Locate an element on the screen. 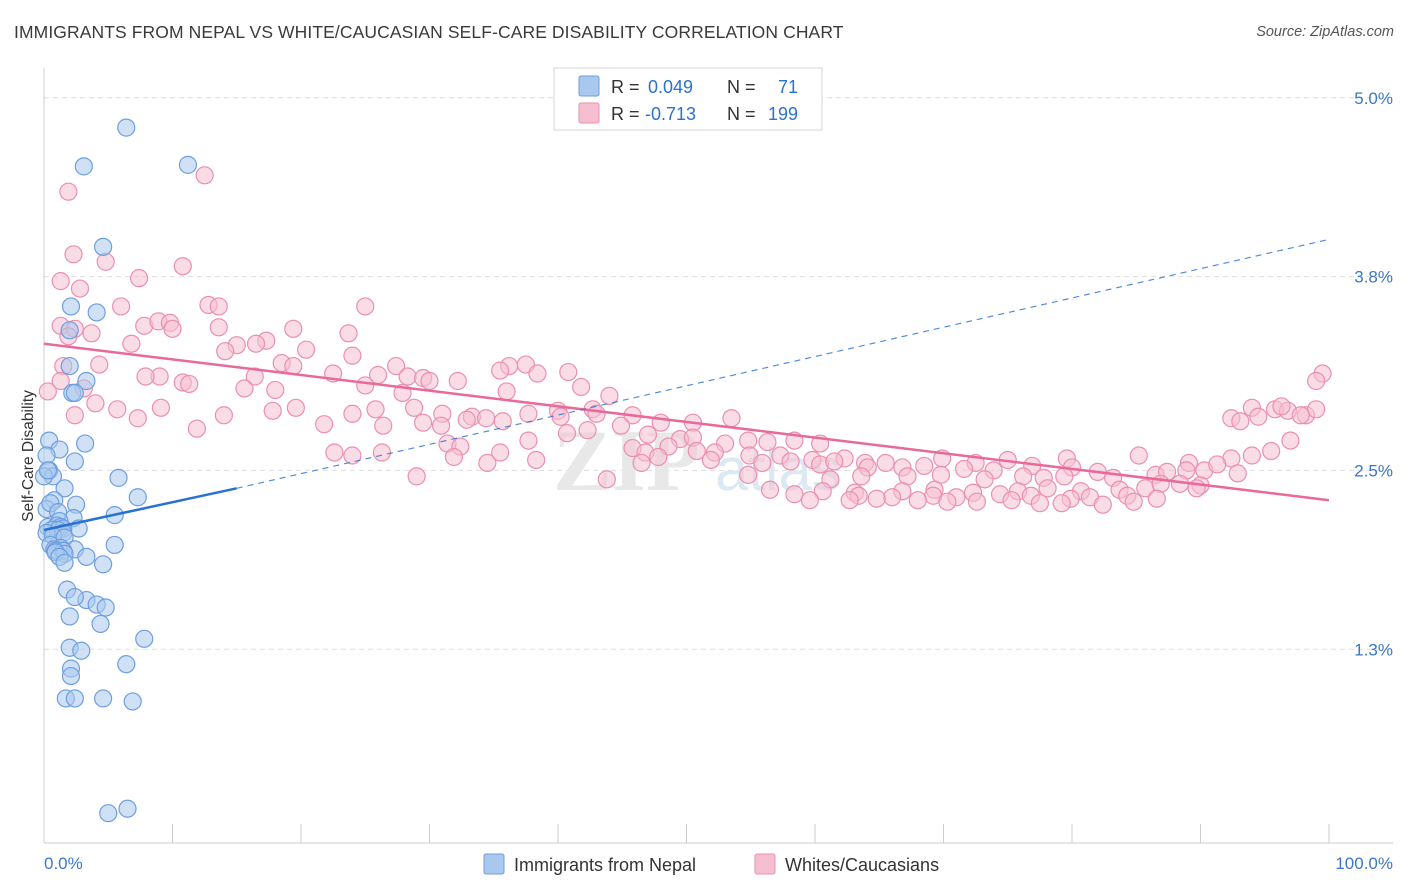 This screenshot has width=1406, height=892. bottom-legend-swatch-nepal is located at coordinates (494, 864).